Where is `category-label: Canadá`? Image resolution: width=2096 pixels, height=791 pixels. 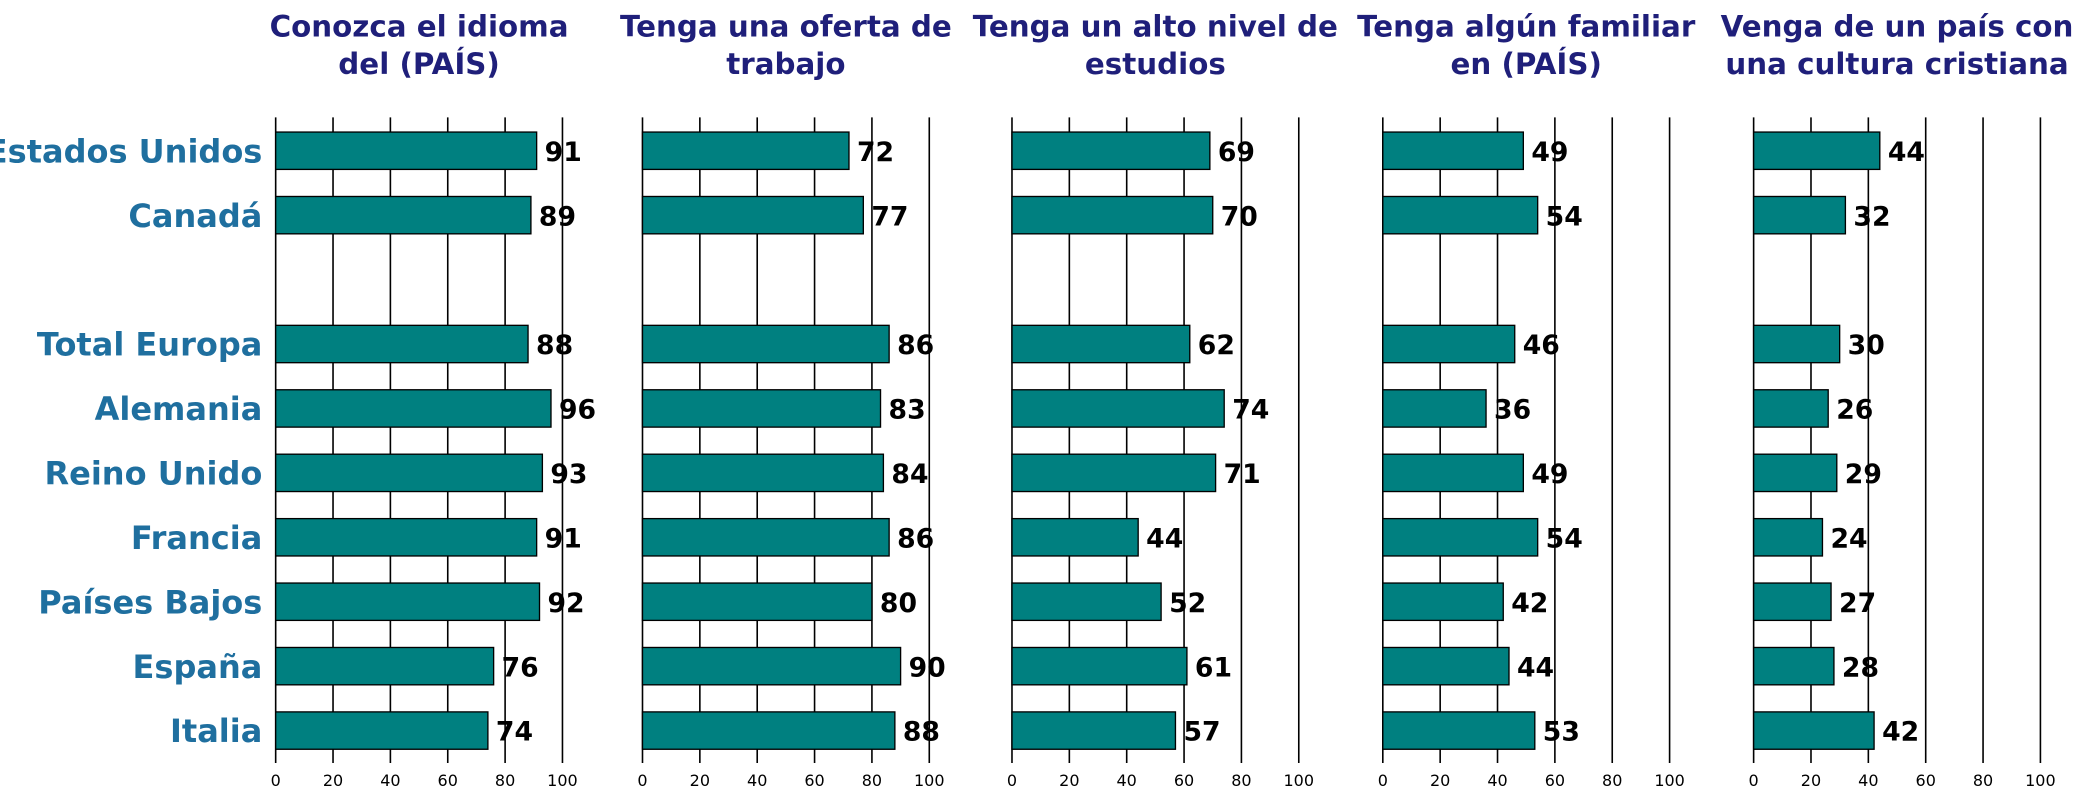
category-label: Canadá is located at coordinates (195, 216).